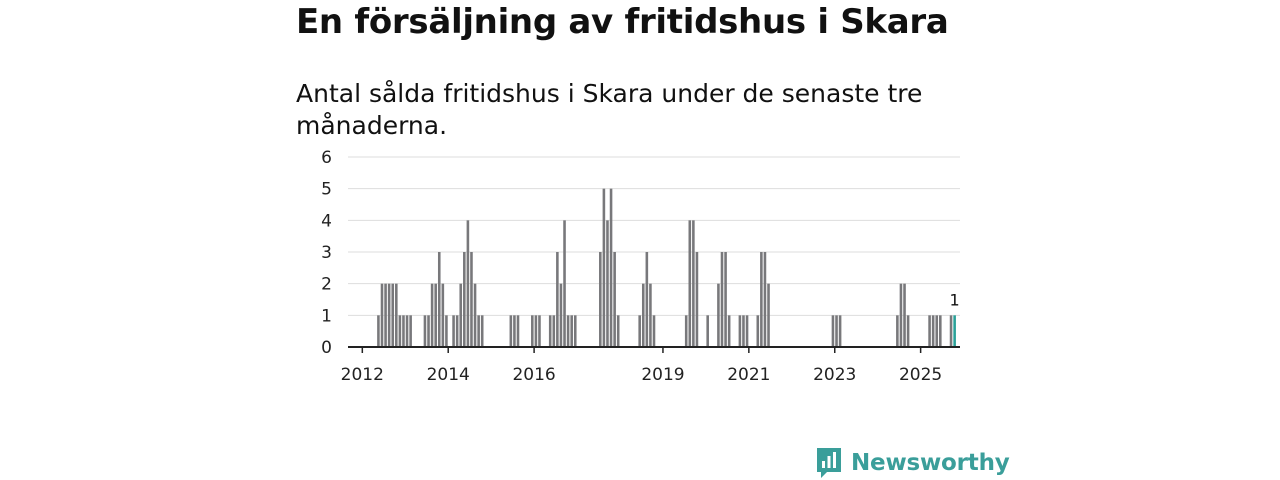  I want to click on x-tick-label: 2014, so click(448, 375).